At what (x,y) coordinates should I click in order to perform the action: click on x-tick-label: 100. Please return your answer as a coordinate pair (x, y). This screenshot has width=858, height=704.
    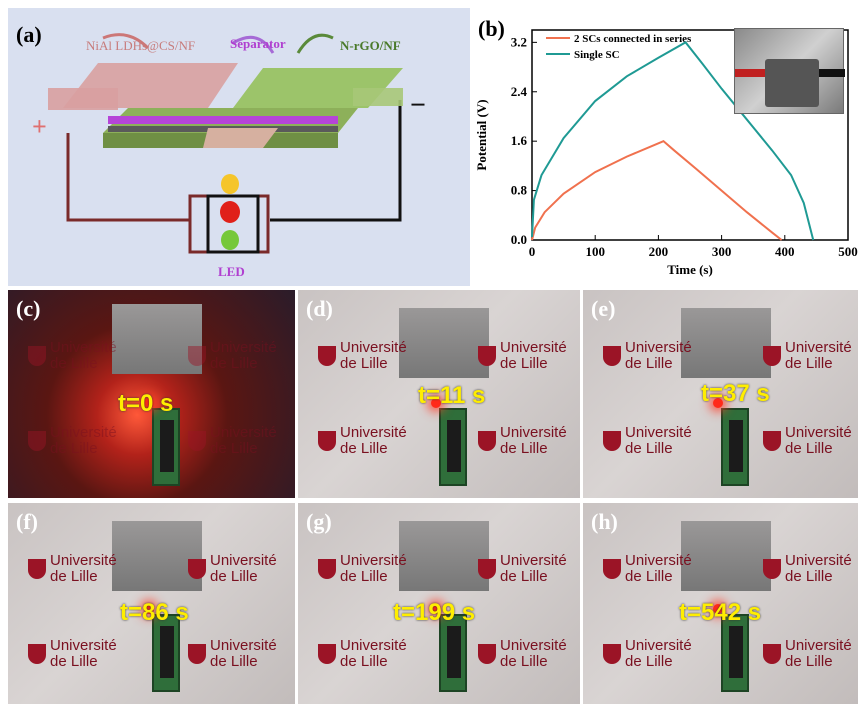
    Looking at the image, I should click on (595, 251).